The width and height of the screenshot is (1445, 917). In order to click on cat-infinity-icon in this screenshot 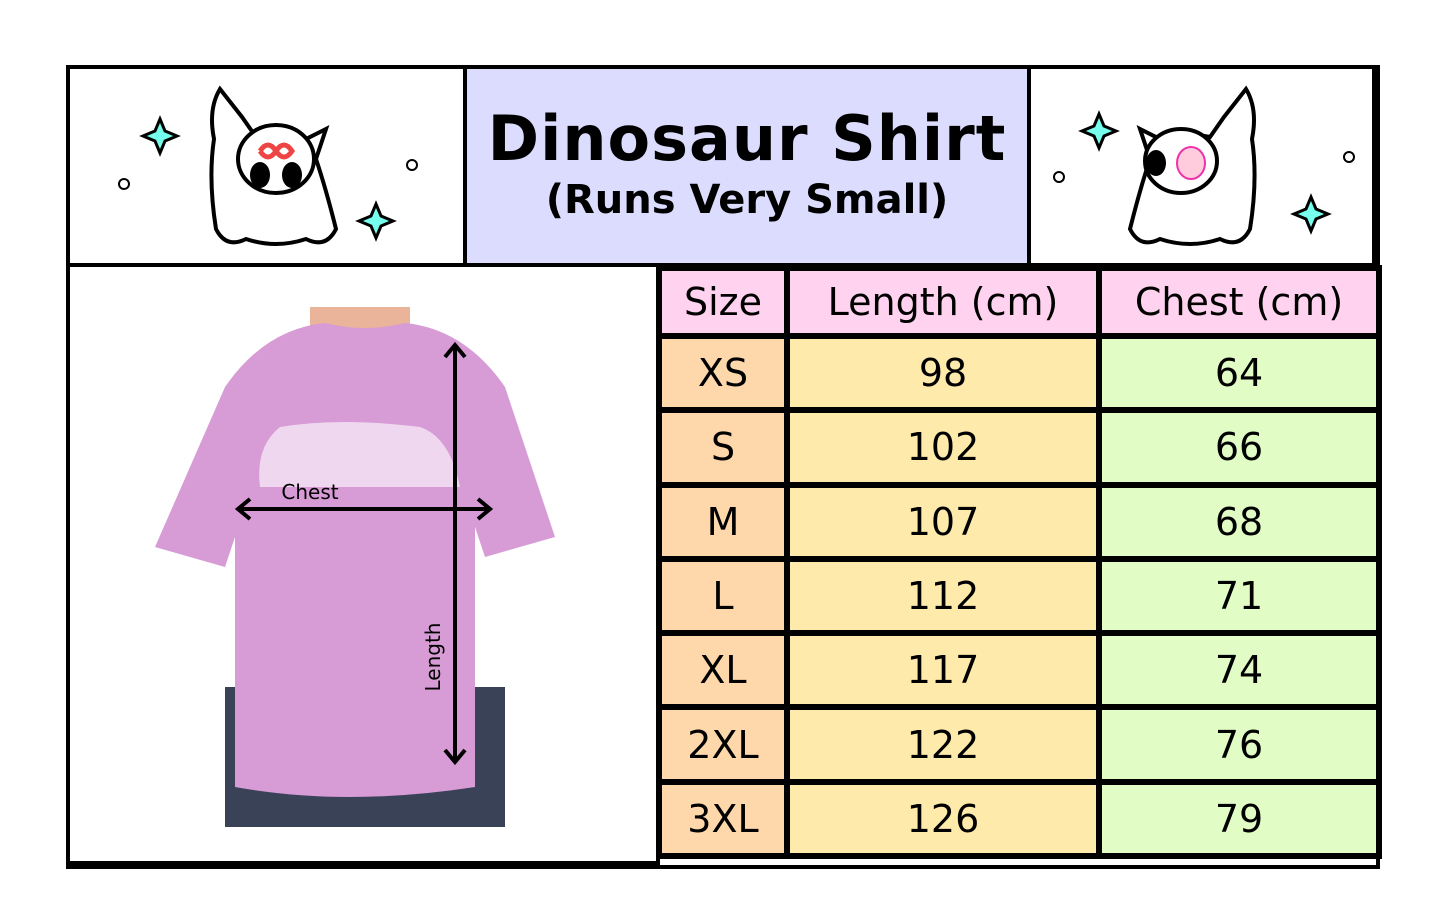, I will do `click(268, 165)`.